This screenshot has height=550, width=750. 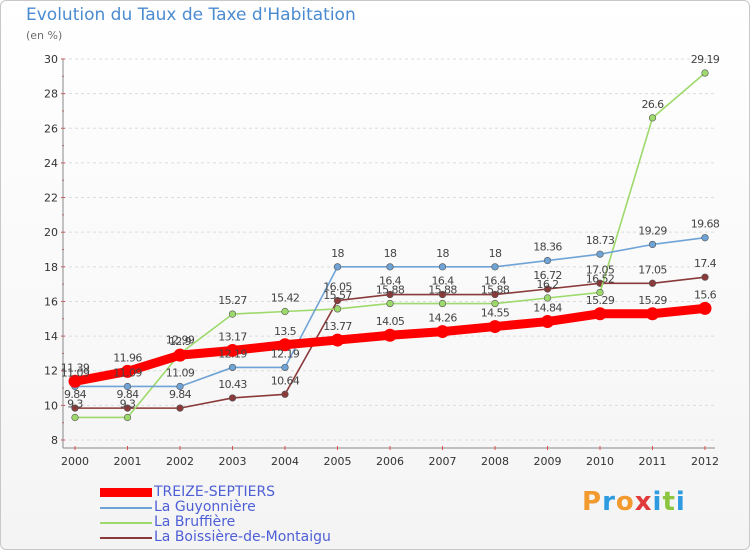 What do you see at coordinates (338, 461) in the screenshot?
I see `x-tick-label: 2005` at bounding box center [338, 461].